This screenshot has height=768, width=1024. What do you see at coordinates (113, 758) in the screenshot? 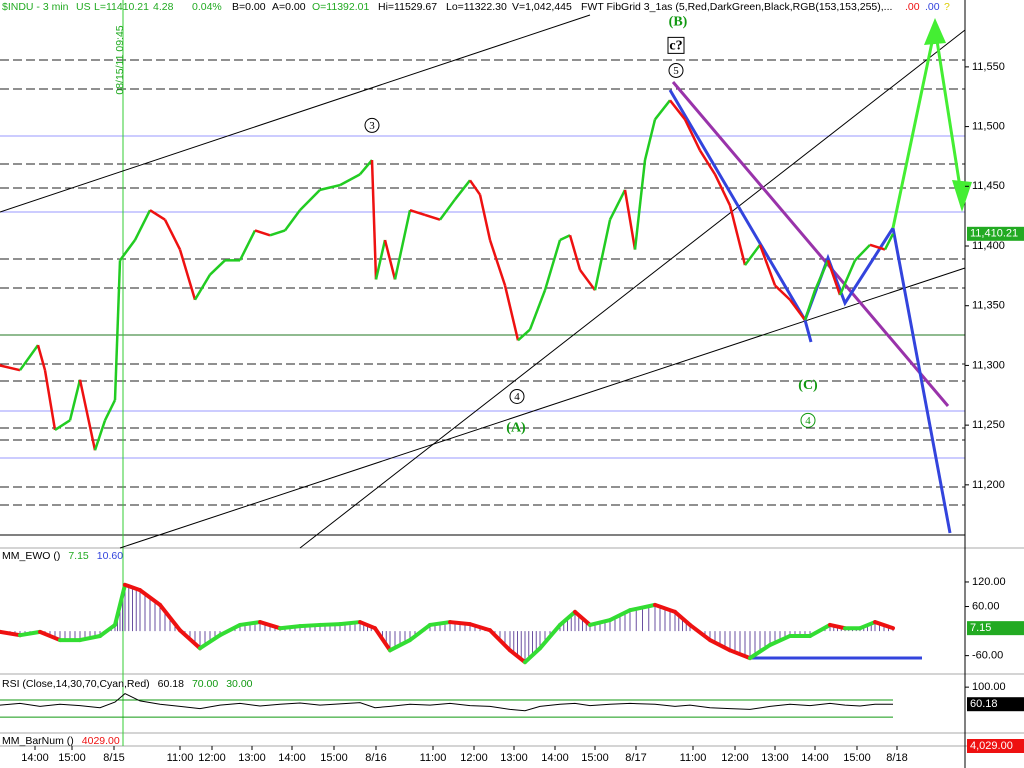
I see `x-tick-label: 8/15` at bounding box center [113, 758].